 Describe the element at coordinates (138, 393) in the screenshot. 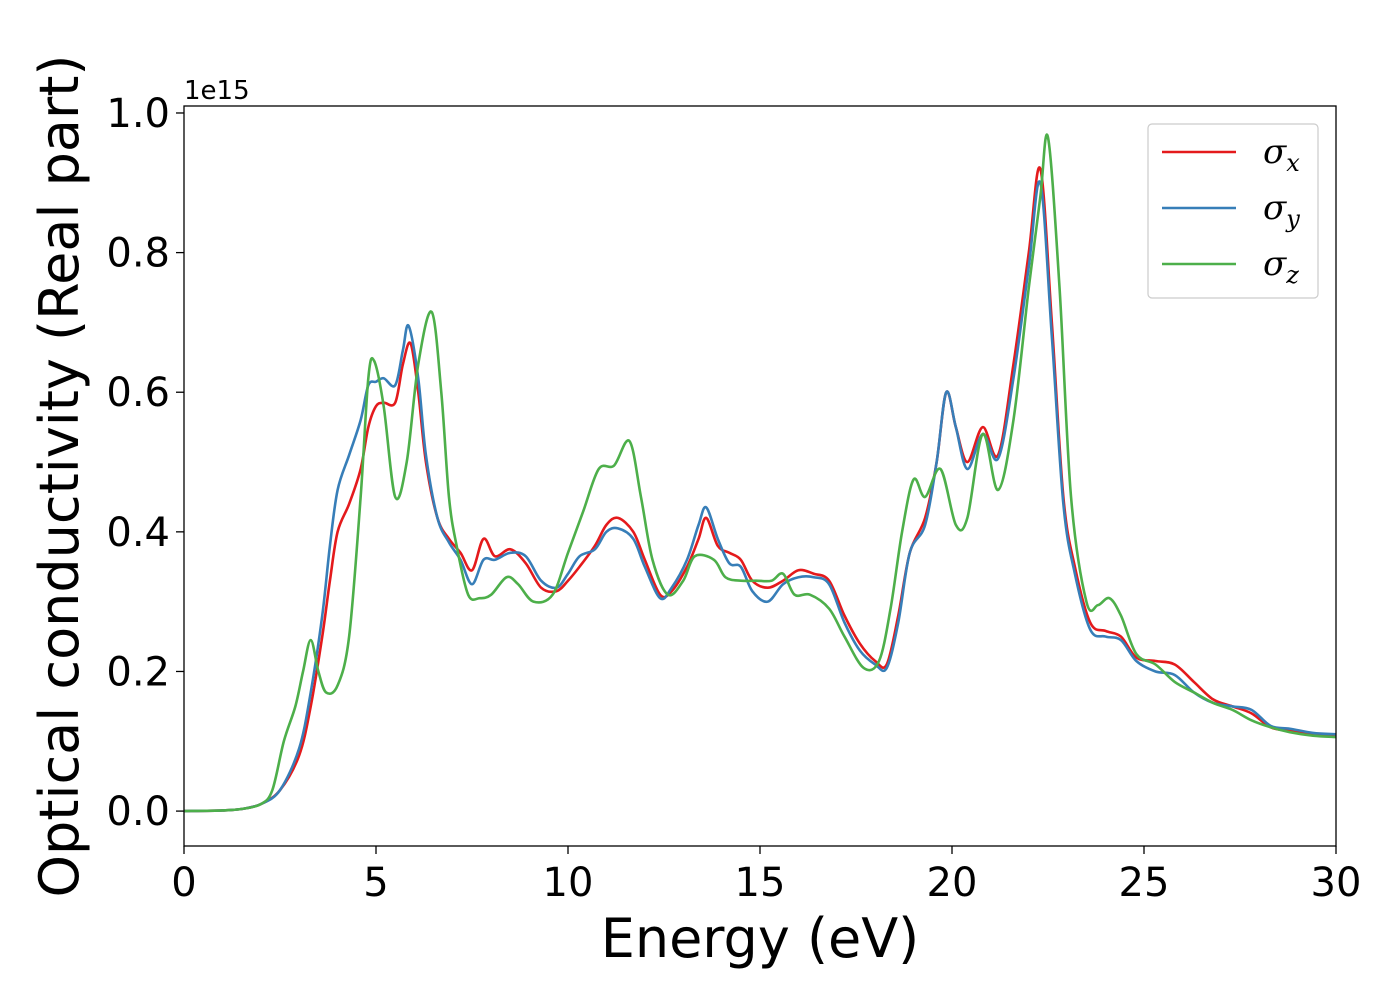

I see `y-tick-label: 0.6` at that location.